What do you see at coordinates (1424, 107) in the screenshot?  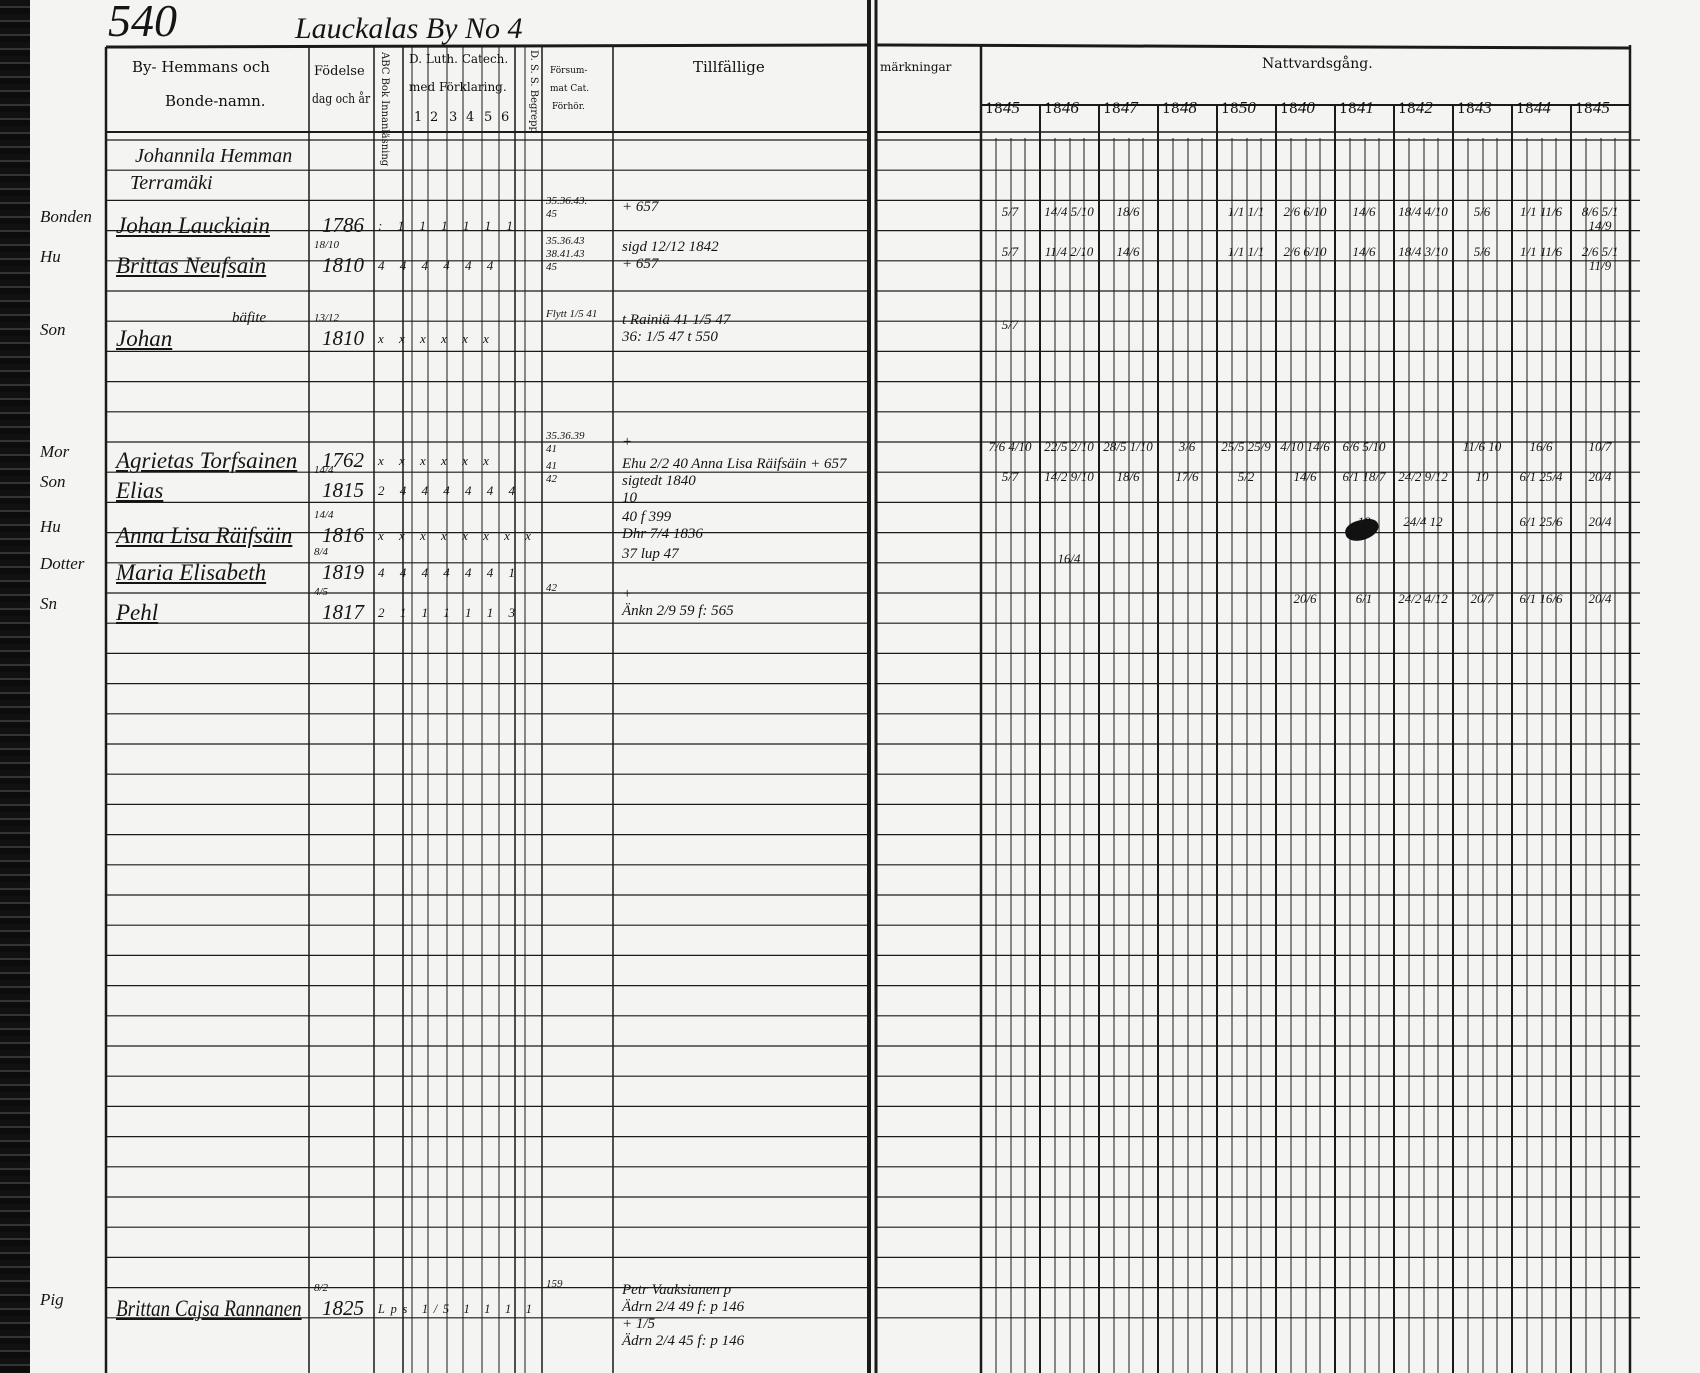 I see `year-suffix: 42` at bounding box center [1424, 107].